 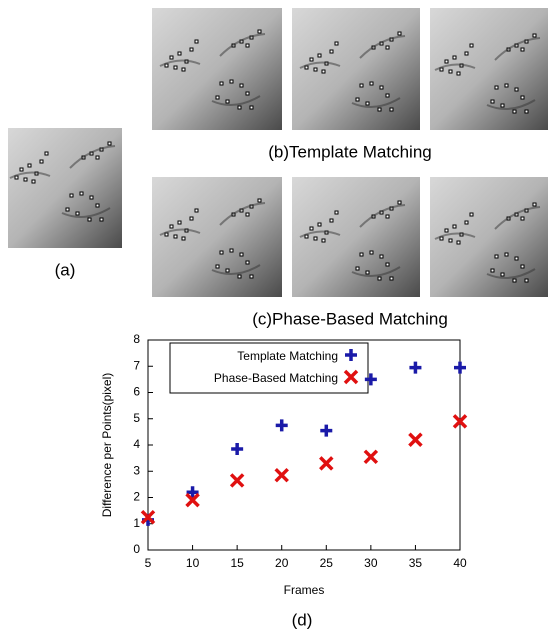 I want to click on y-tick-label: 6, so click(x=136, y=392).